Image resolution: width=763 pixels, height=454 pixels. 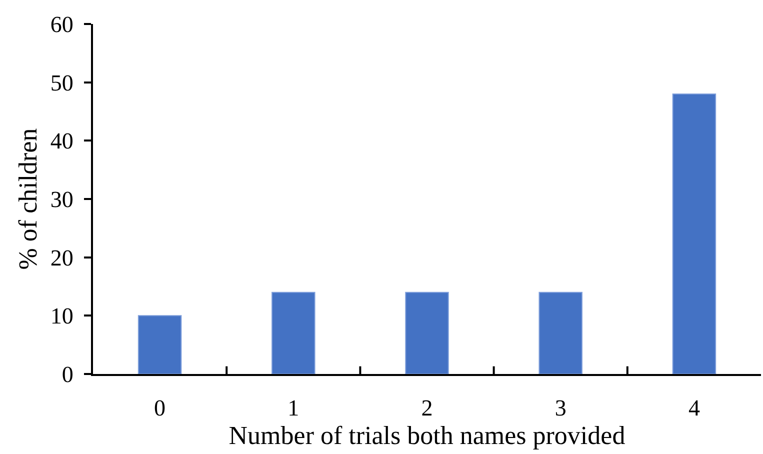 What do you see at coordinates (560, 408) in the screenshot?
I see `x-tick-label: 3` at bounding box center [560, 408].